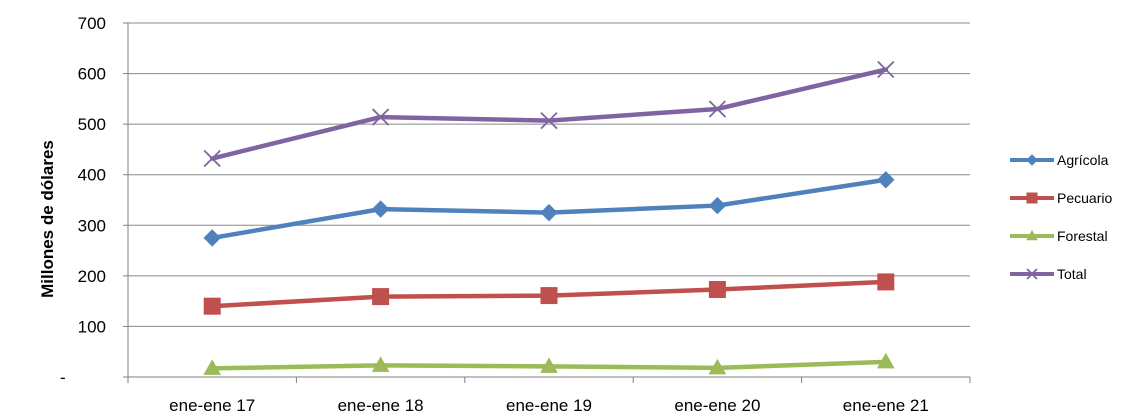  Describe the element at coordinates (886, 405) in the screenshot. I see `x-tick-label: ene-ene 21` at that location.